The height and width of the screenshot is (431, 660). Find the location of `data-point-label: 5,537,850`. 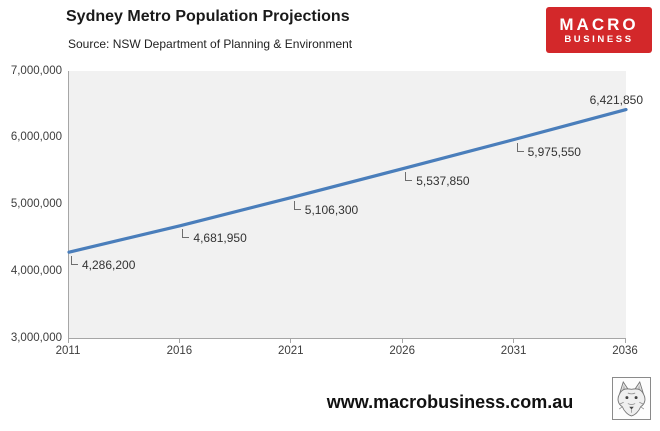

data-point-label: 5,537,850 is located at coordinates (443, 181).